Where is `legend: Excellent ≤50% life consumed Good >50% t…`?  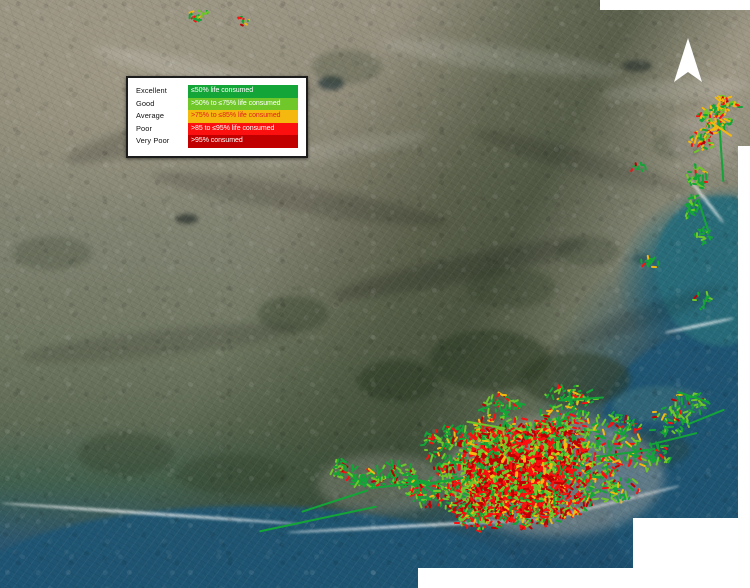 legend: Excellent ≤50% life consumed Good >50% t… is located at coordinates (217, 117).